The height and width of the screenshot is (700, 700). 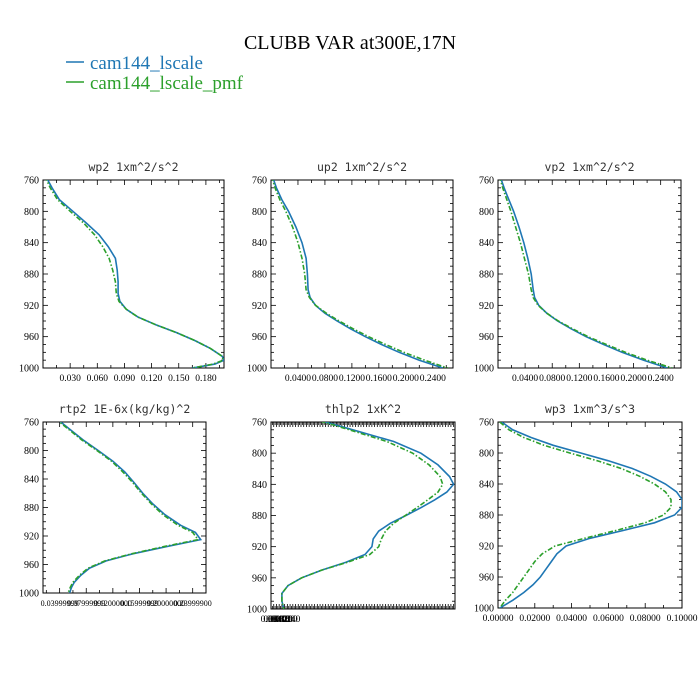 I want to click on wp3-plot-frame, so click(x=590, y=515).